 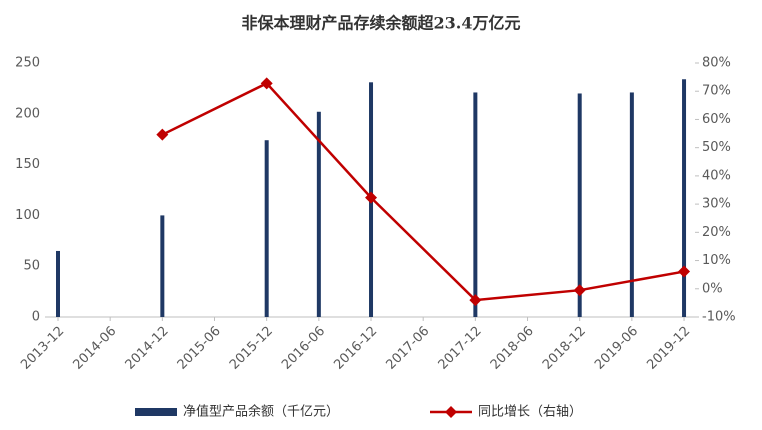 What do you see at coordinates (27, 113) in the screenshot?
I see `y-tick-label: 200` at bounding box center [27, 113].